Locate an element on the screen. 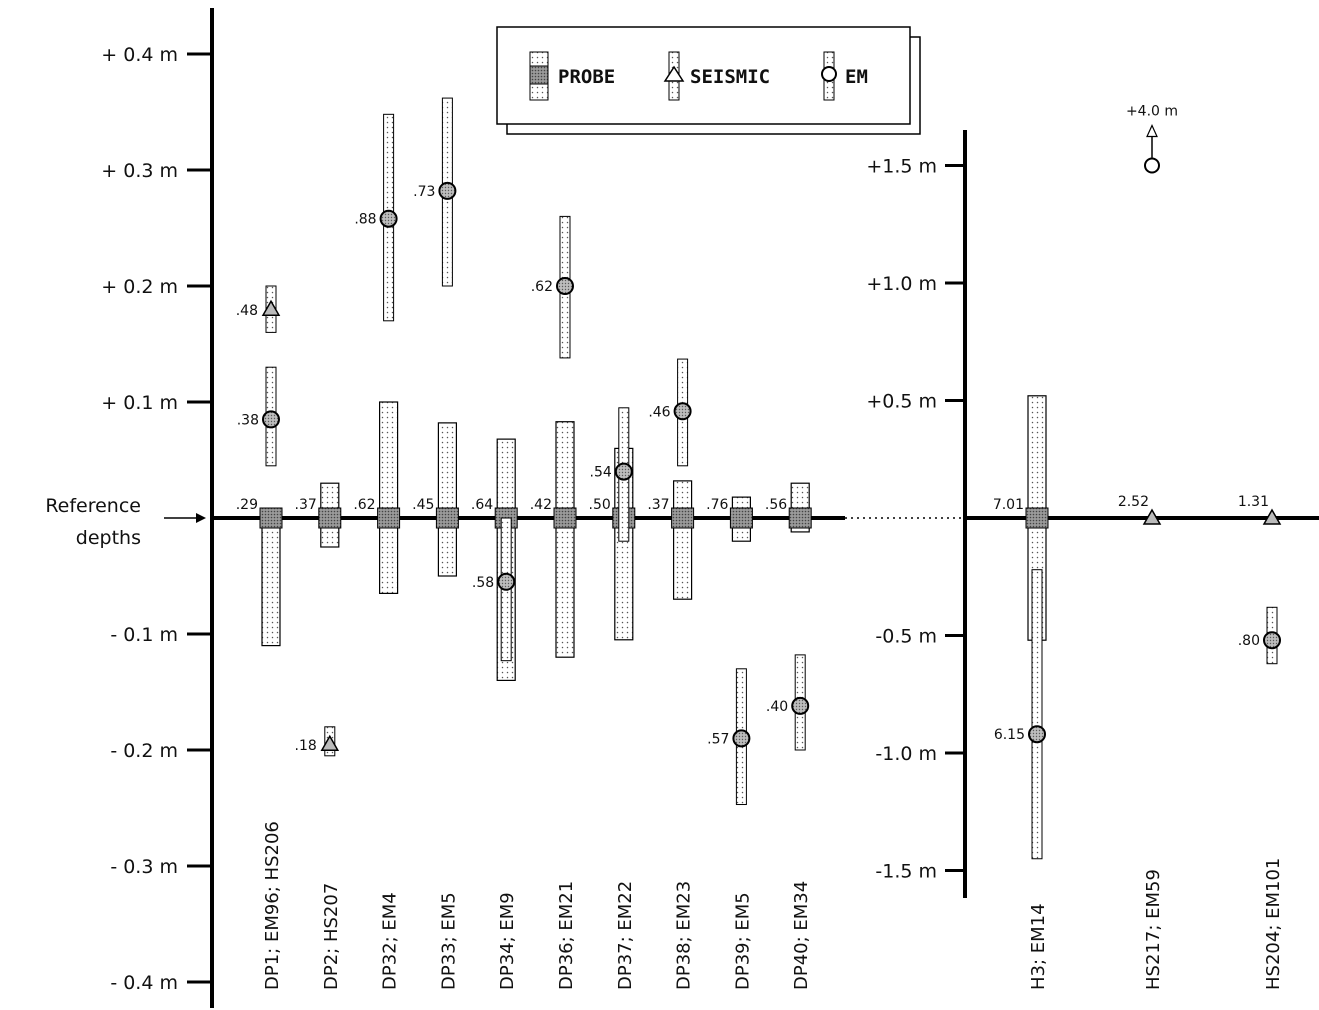  y-tick-label: + 0.3 m is located at coordinates (139, 171).